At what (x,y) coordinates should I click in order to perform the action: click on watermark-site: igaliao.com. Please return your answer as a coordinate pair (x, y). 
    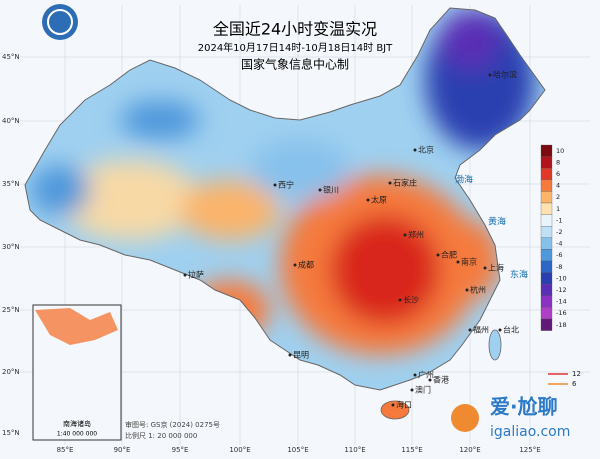
    Looking at the image, I should click on (530, 432).